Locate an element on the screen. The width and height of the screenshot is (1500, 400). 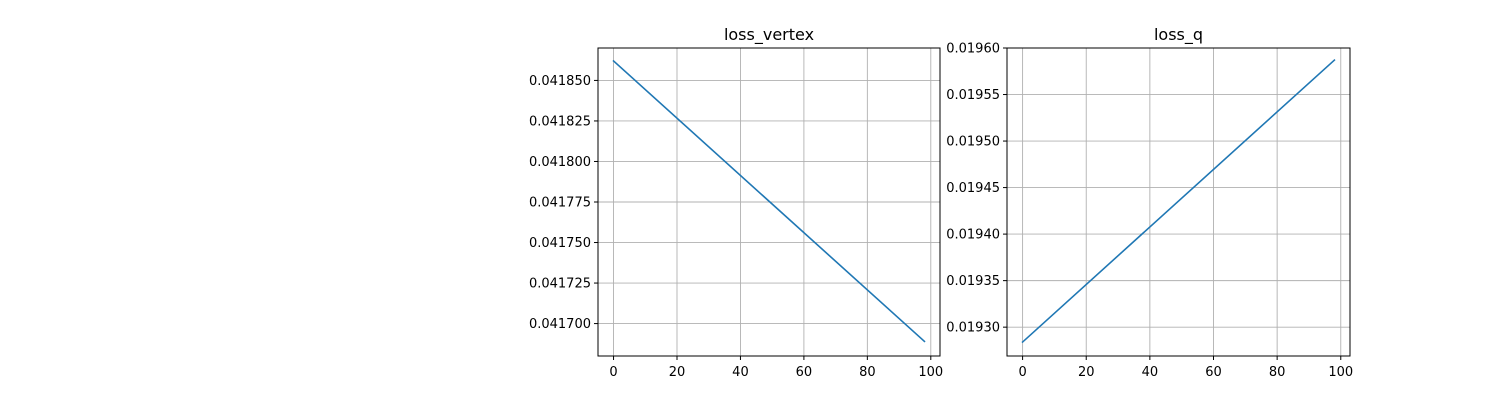
y-tick-label: 0.041725 is located at coordinates (560, 284).